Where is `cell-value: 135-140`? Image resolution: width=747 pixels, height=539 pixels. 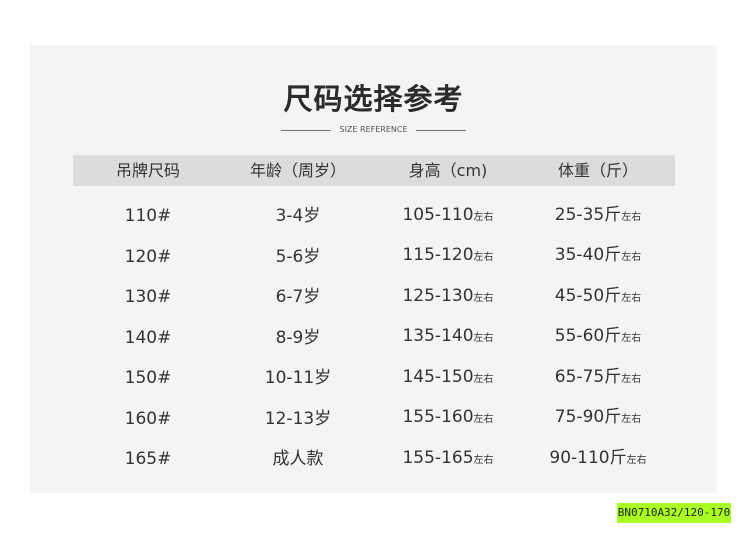
cell-value: 135-140 is located at coordinates (438, 336).